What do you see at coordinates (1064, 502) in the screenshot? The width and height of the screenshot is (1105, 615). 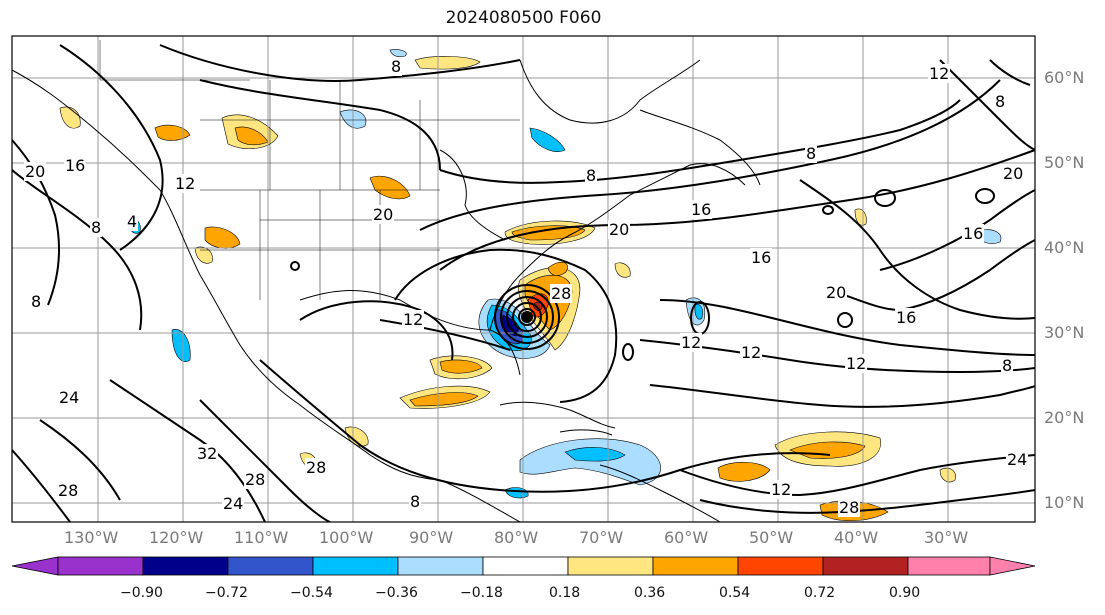 I see `lat-label: 10°N` at bounding box center [1064, 502].